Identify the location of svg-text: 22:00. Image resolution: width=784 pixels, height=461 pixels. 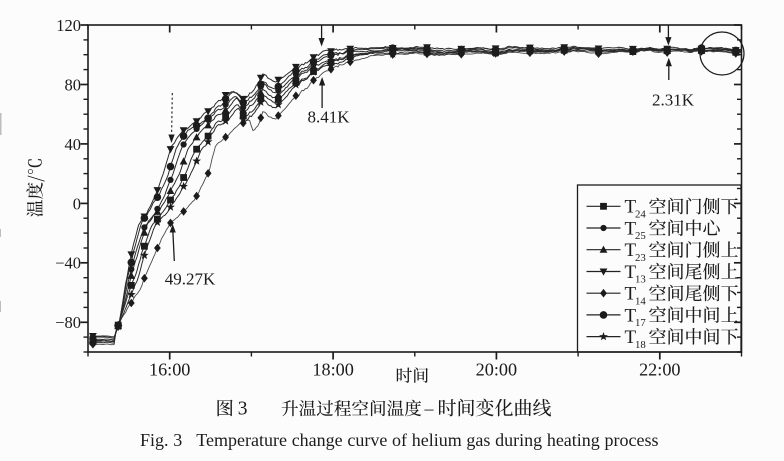
(659, 370).